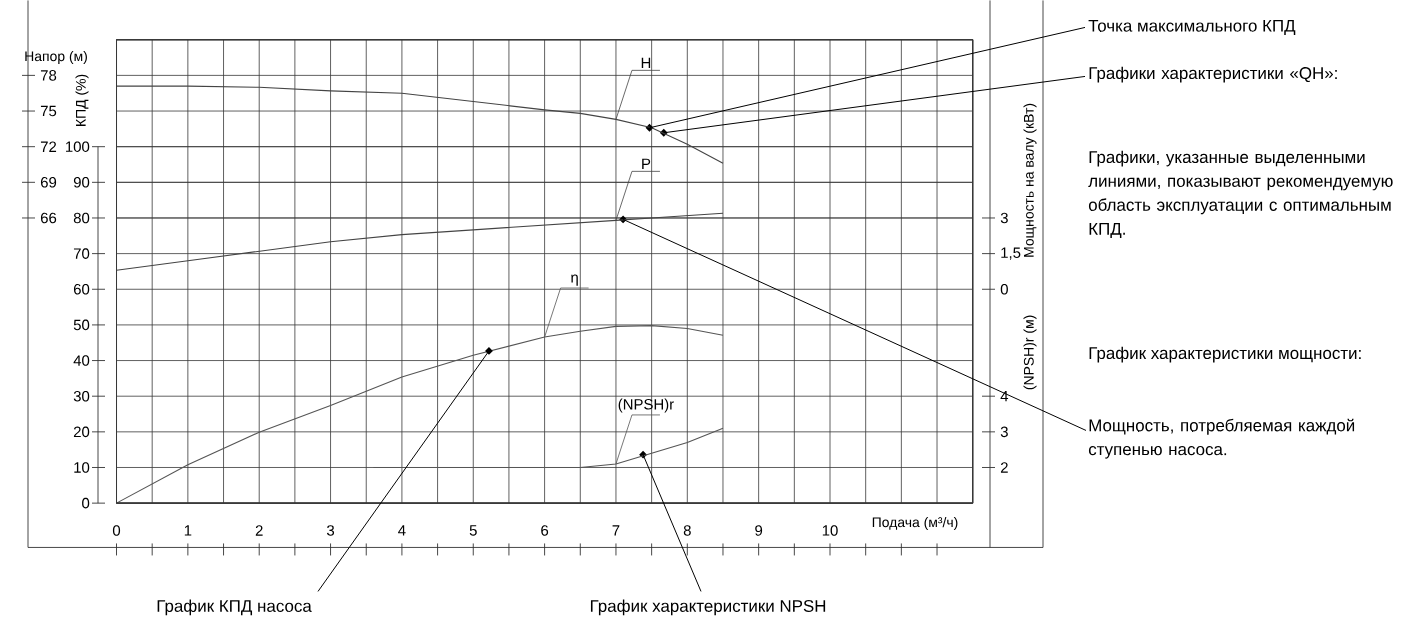  I want to click on y-tick-label: 10, so click(82, 467).